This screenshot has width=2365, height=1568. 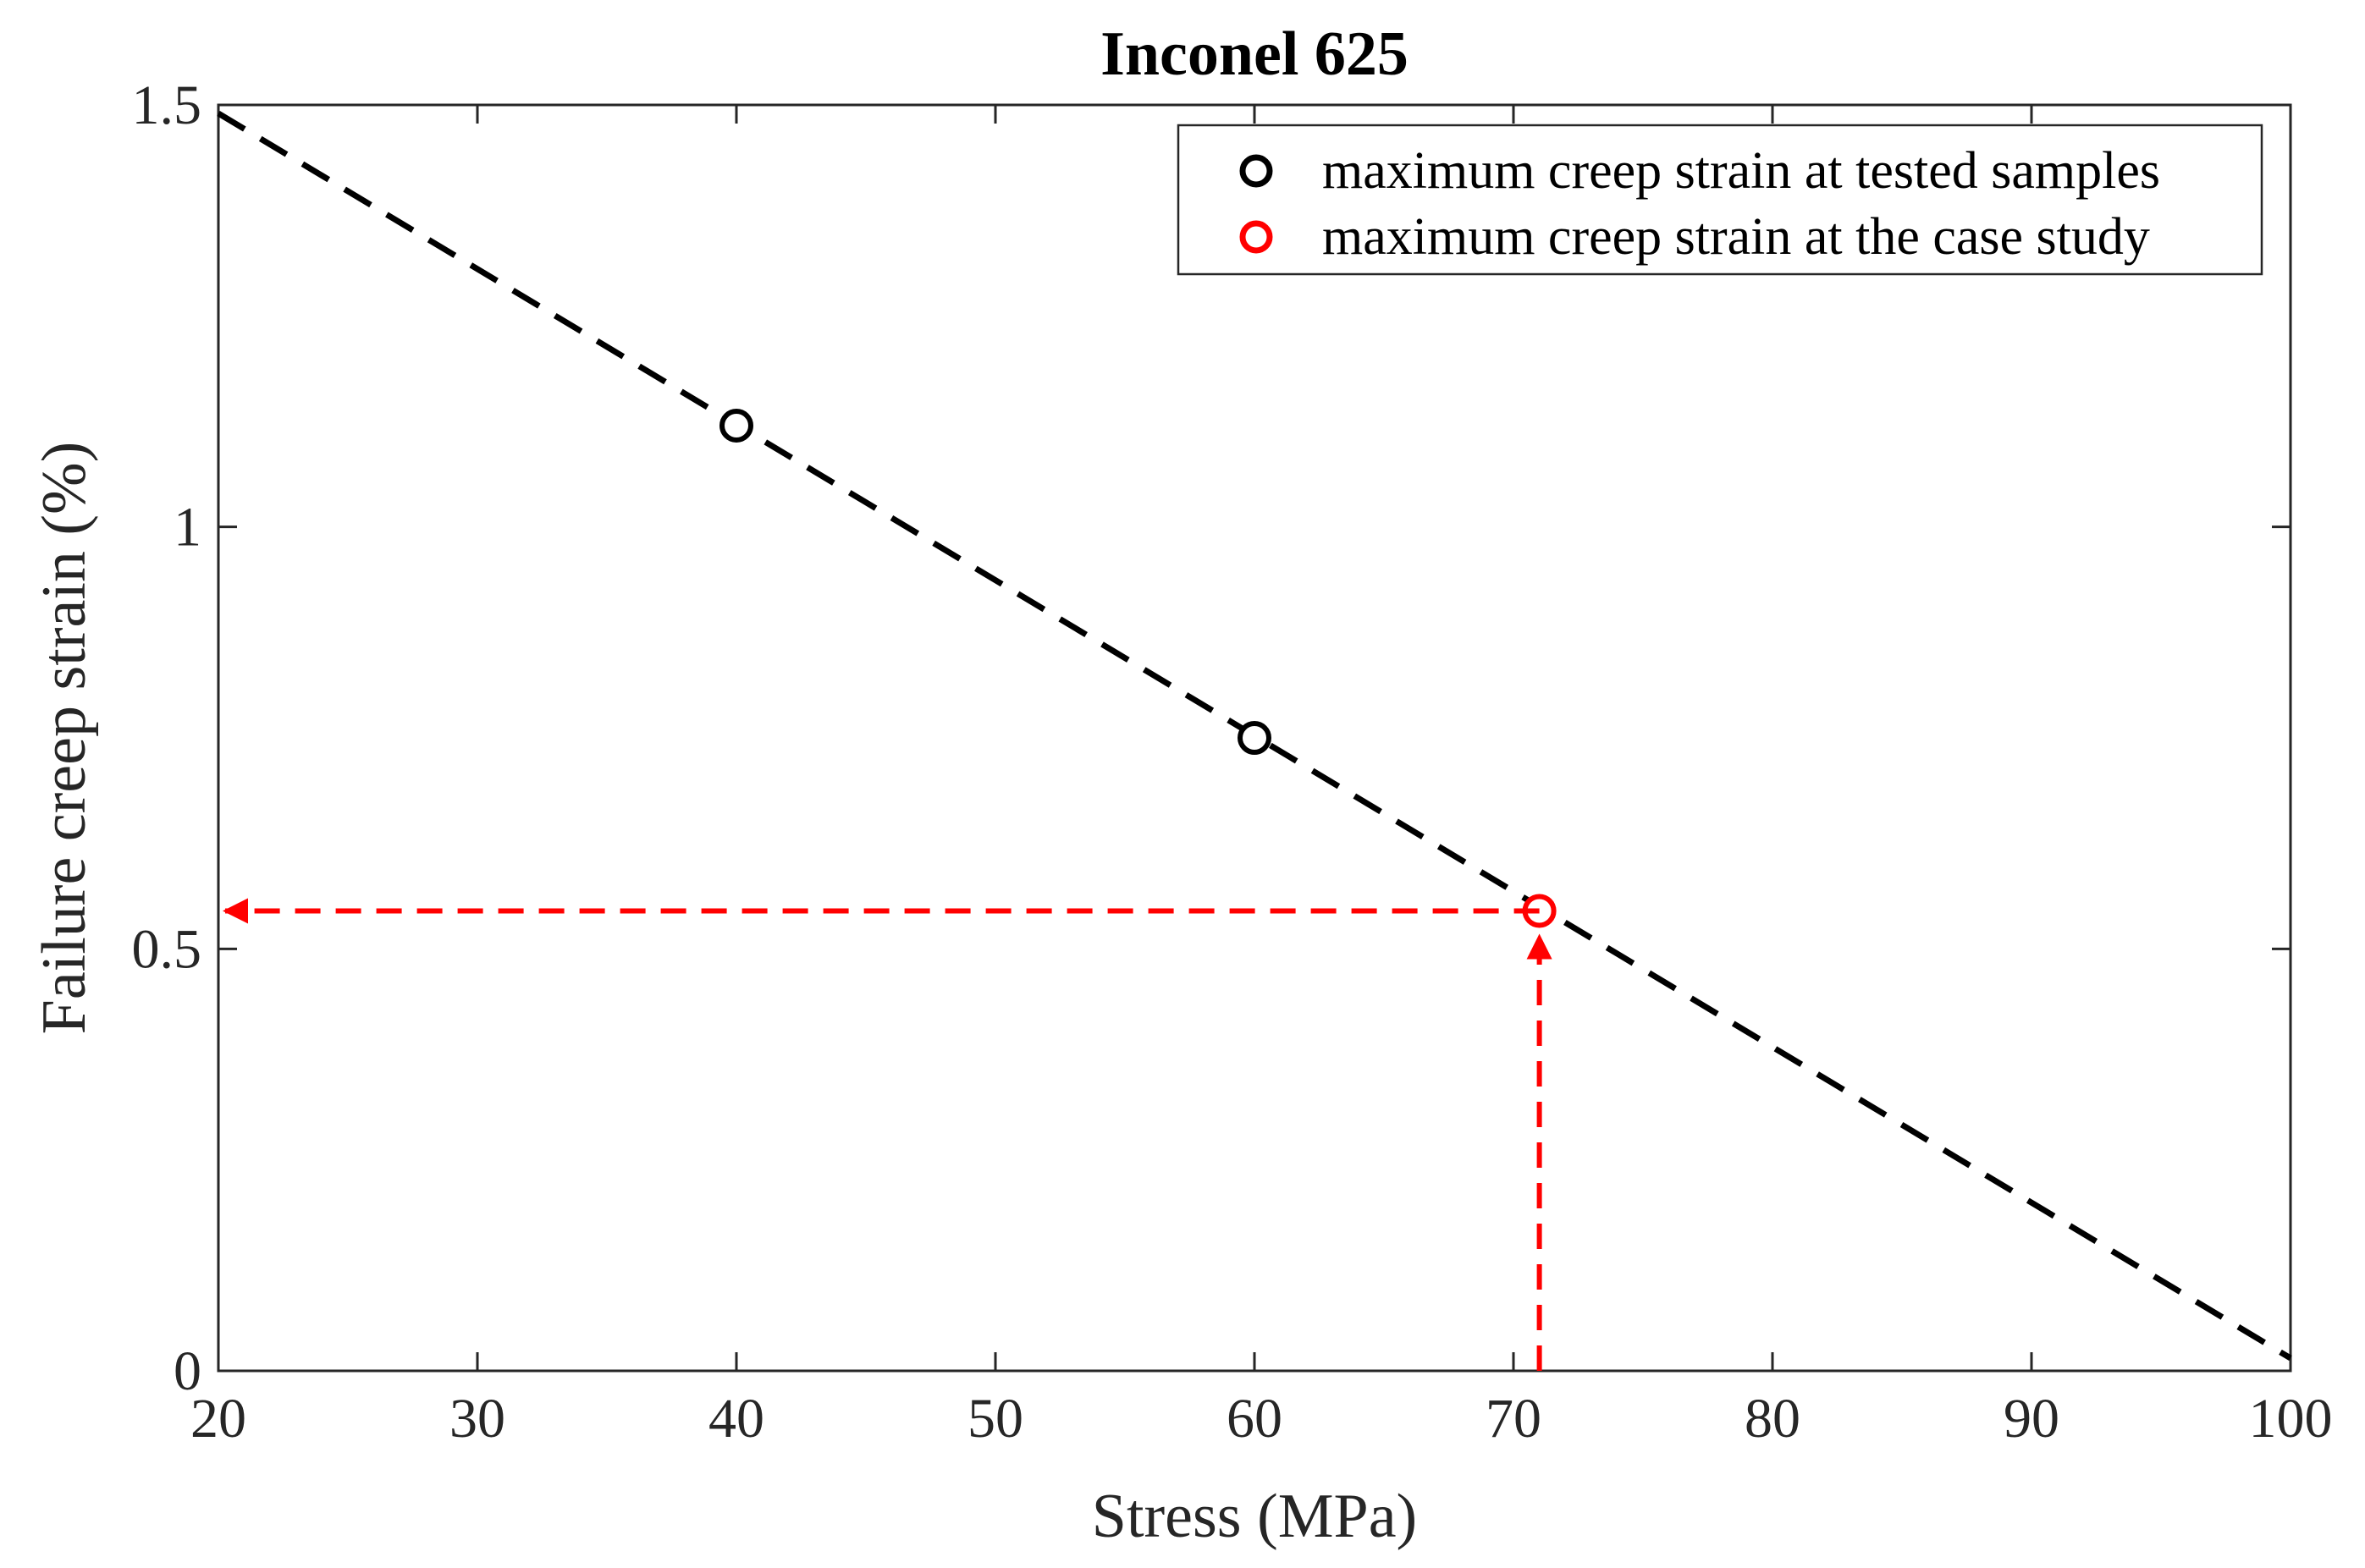 I want to click on y-axis-label: Failure creep strain (%), so click(x=64, y=738).